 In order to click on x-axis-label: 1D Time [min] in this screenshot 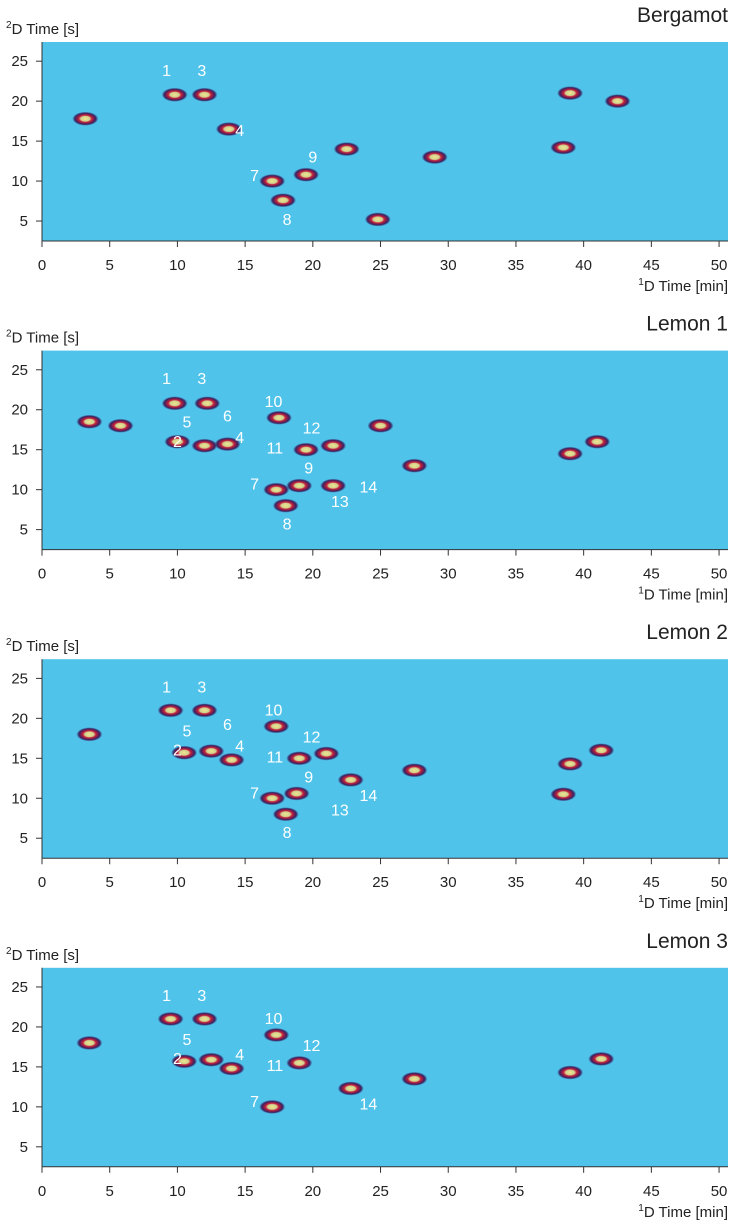, I will do `click(683, 286)`.